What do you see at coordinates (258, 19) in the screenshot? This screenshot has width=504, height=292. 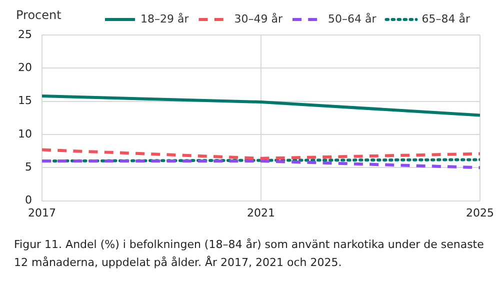 I see `legend-label: 30–49 år` at bounding box center [258, 19].